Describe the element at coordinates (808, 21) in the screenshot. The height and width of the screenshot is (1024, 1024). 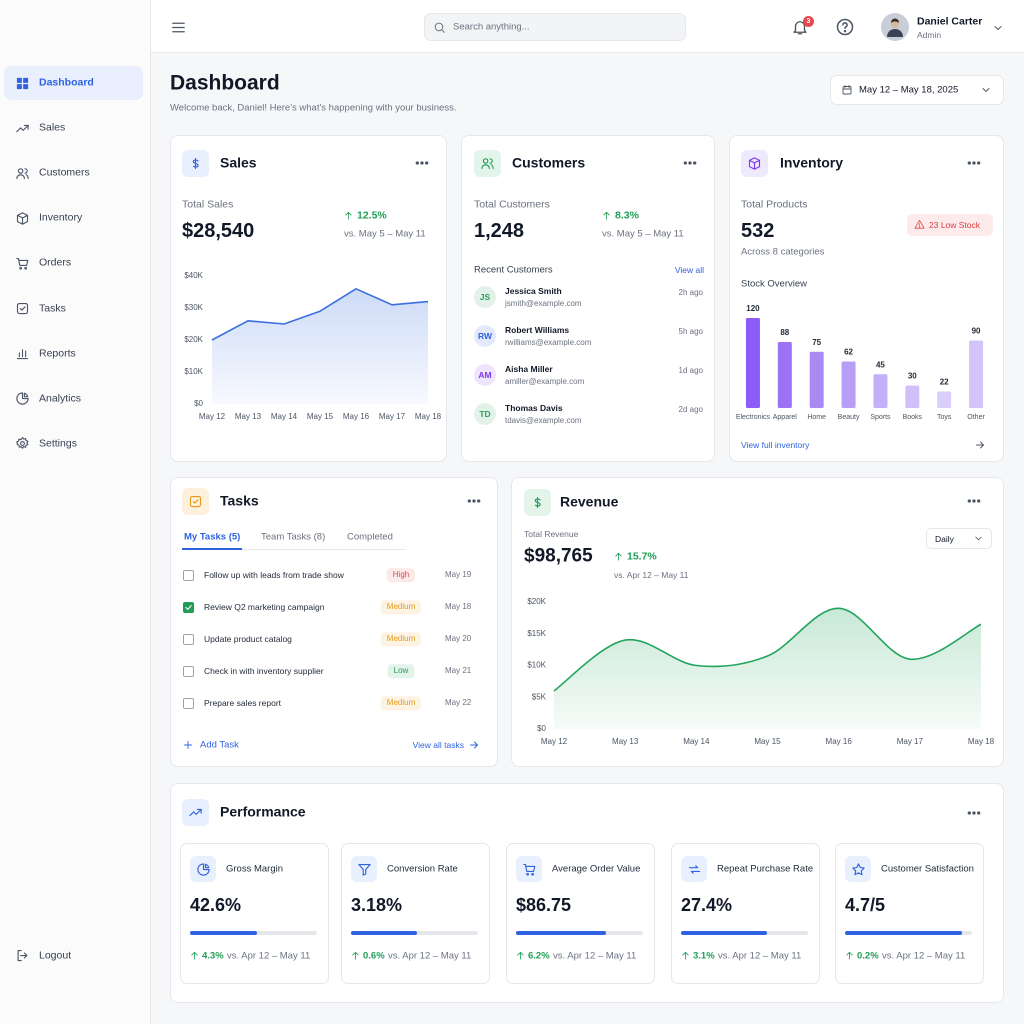
I see `notification-badge` at that location.